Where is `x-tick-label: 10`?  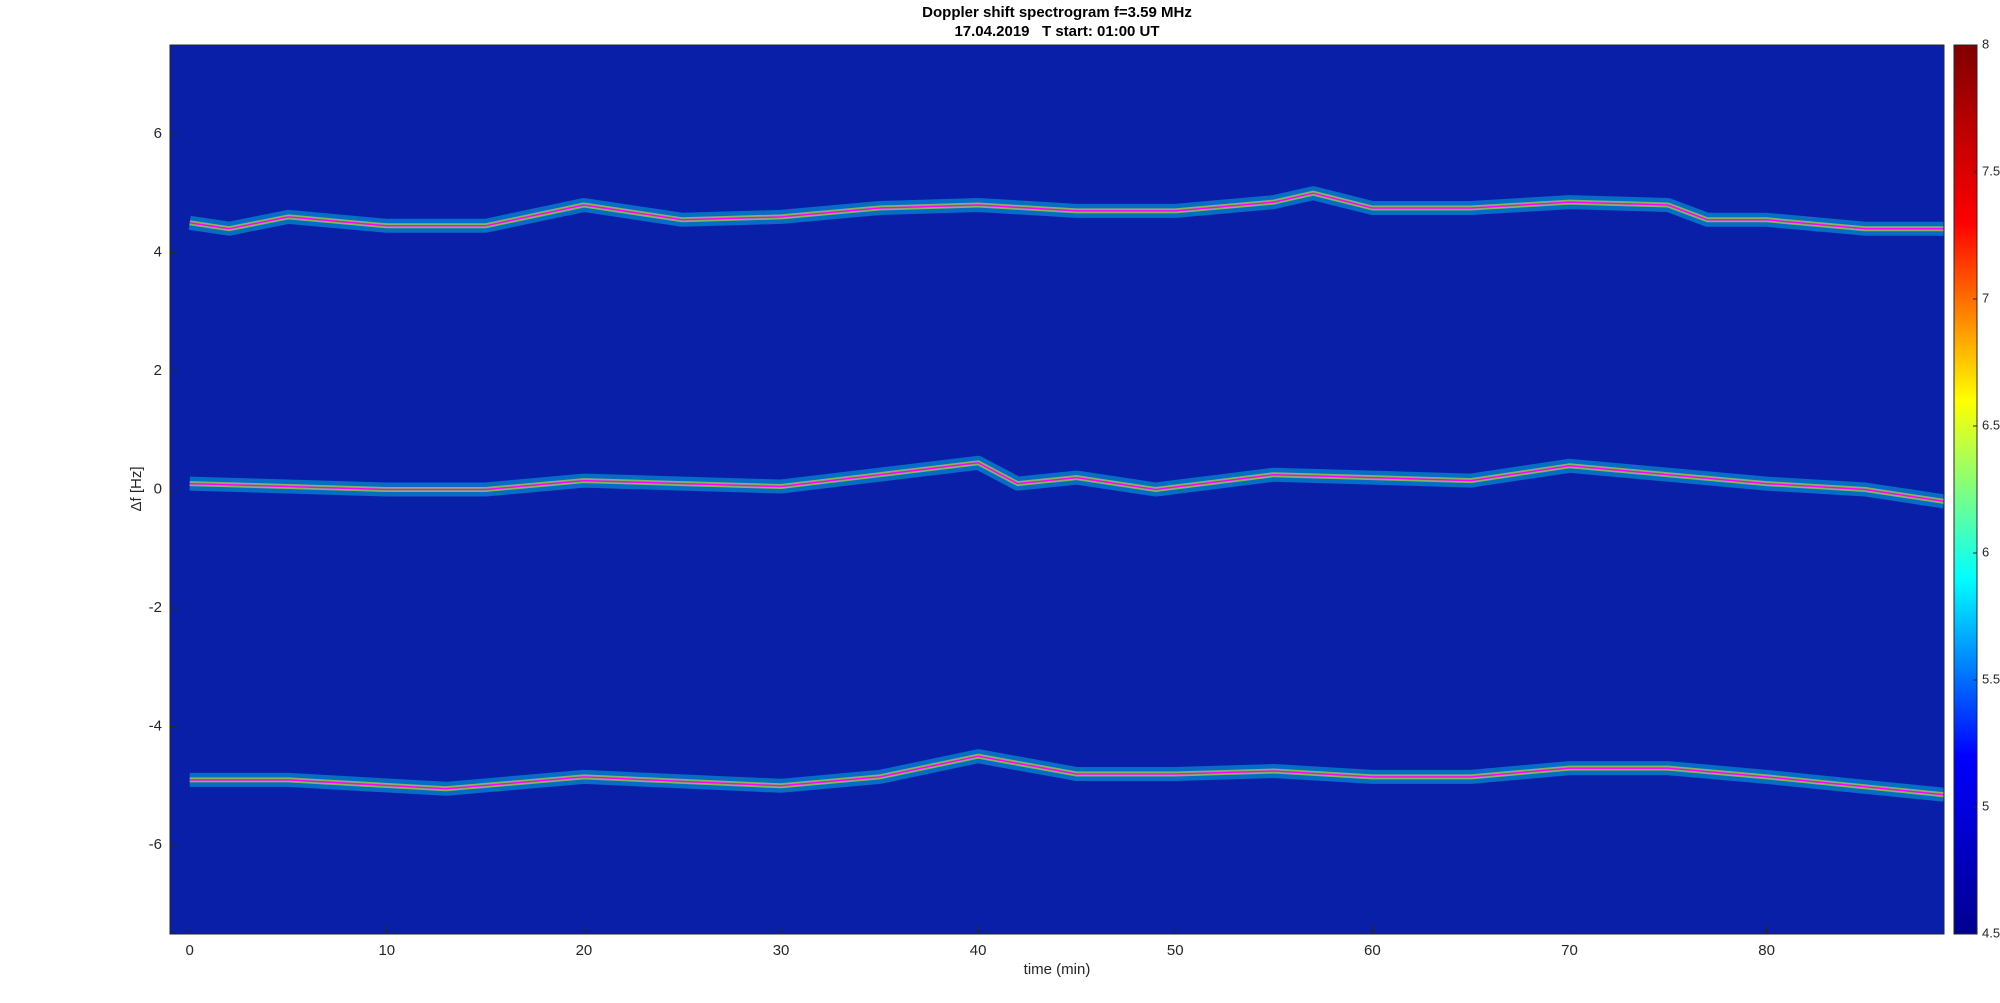 x-tick-label: 10 is located at coordinates (386, 950).